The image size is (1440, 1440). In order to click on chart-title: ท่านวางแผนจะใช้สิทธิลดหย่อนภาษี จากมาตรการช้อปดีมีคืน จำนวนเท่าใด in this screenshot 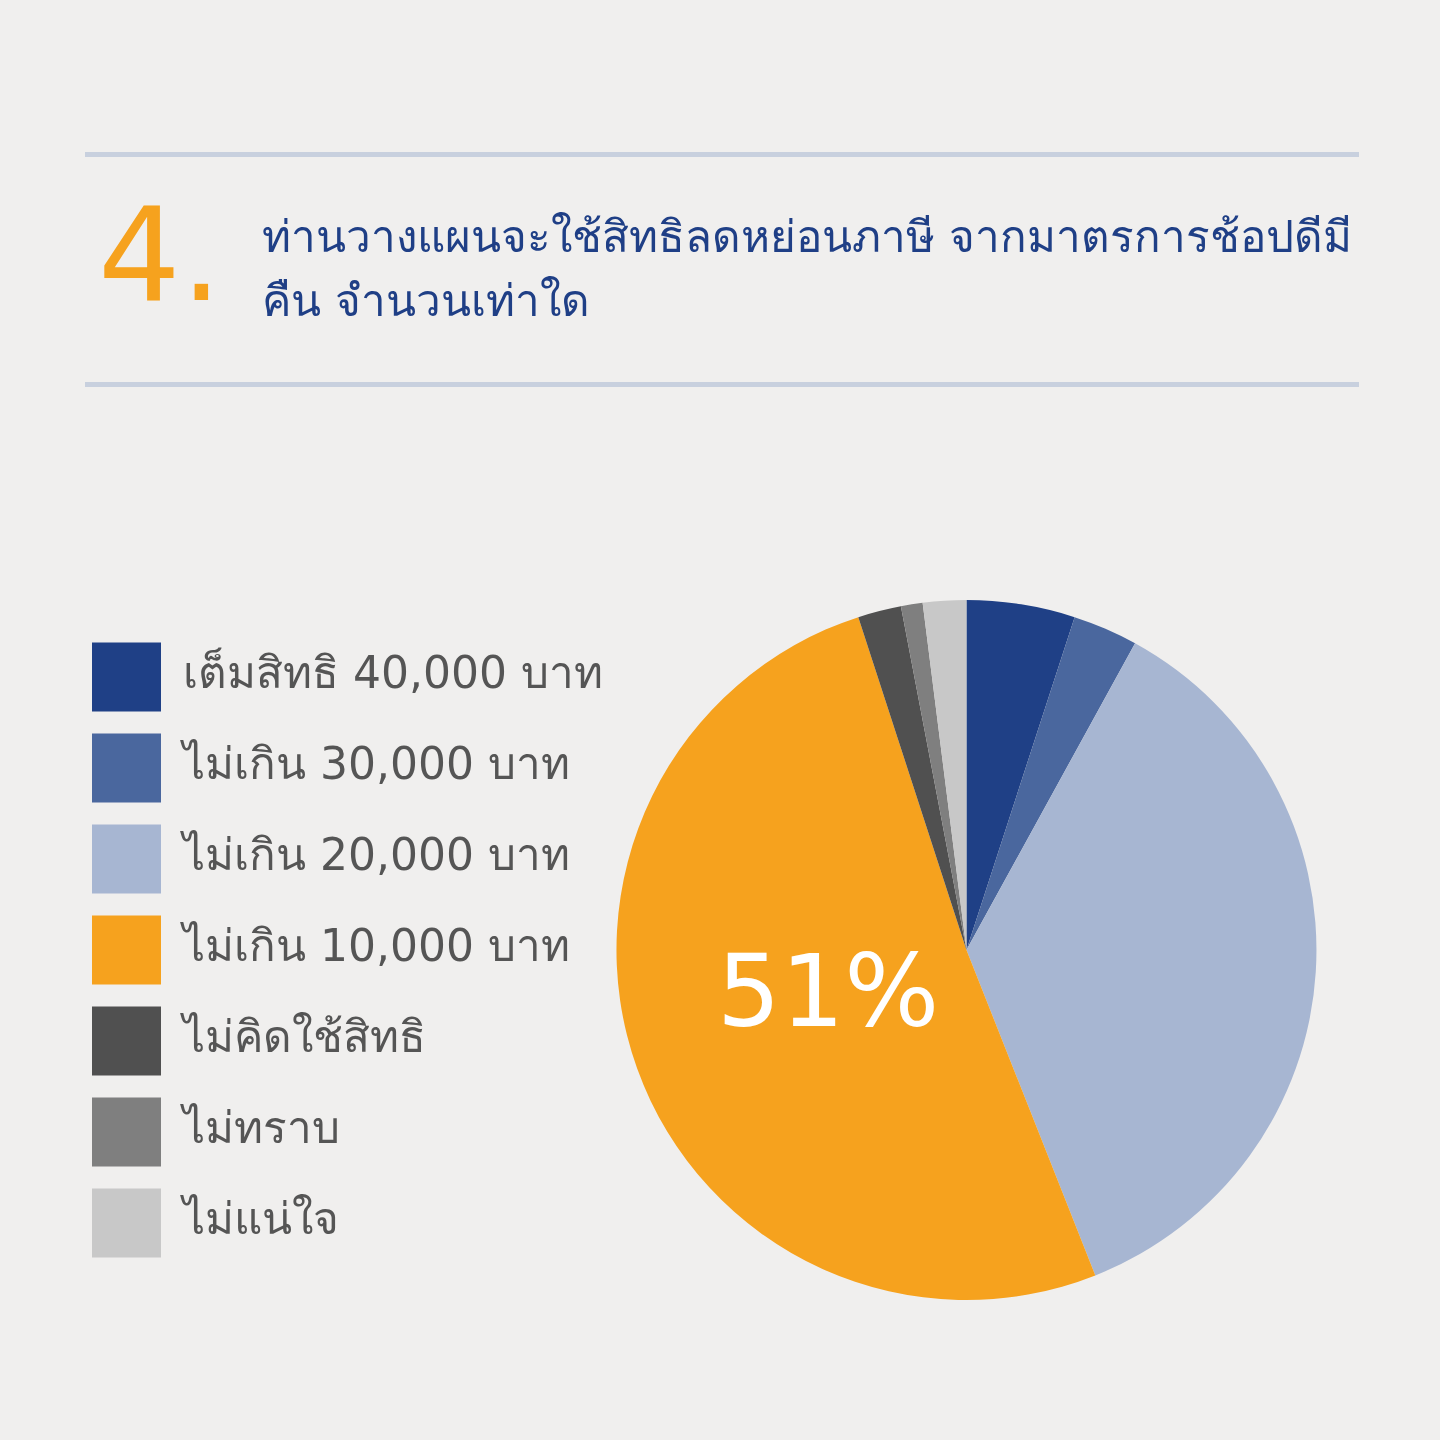, I will do `click(807, 269)`.